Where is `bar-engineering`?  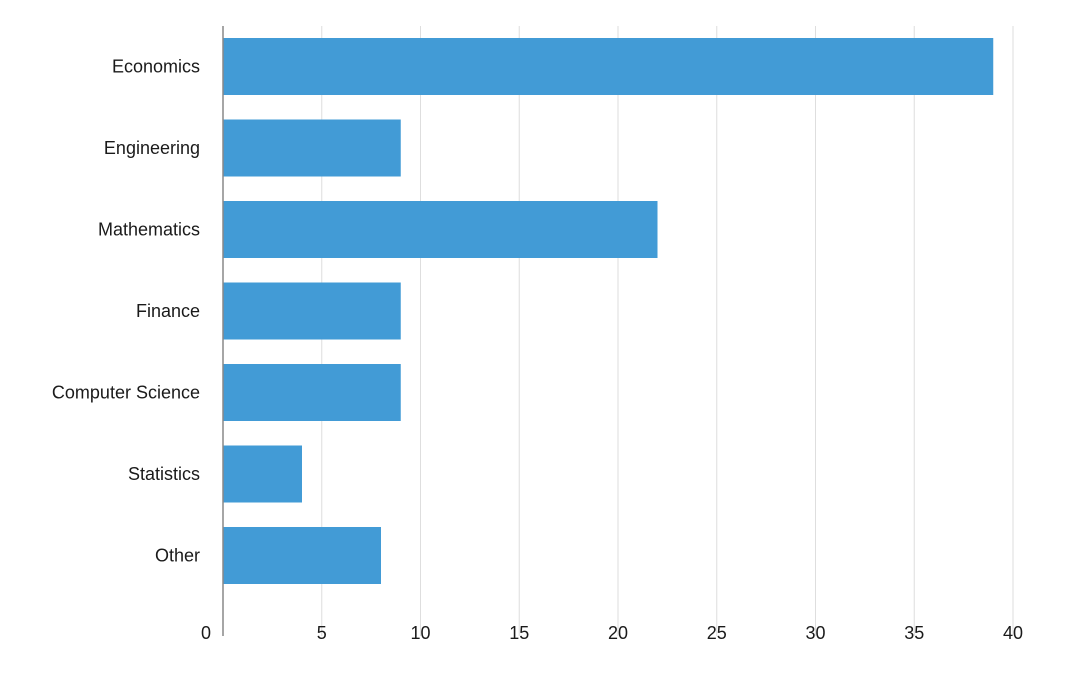 bar-engineering is located at coordinates (312, 148).